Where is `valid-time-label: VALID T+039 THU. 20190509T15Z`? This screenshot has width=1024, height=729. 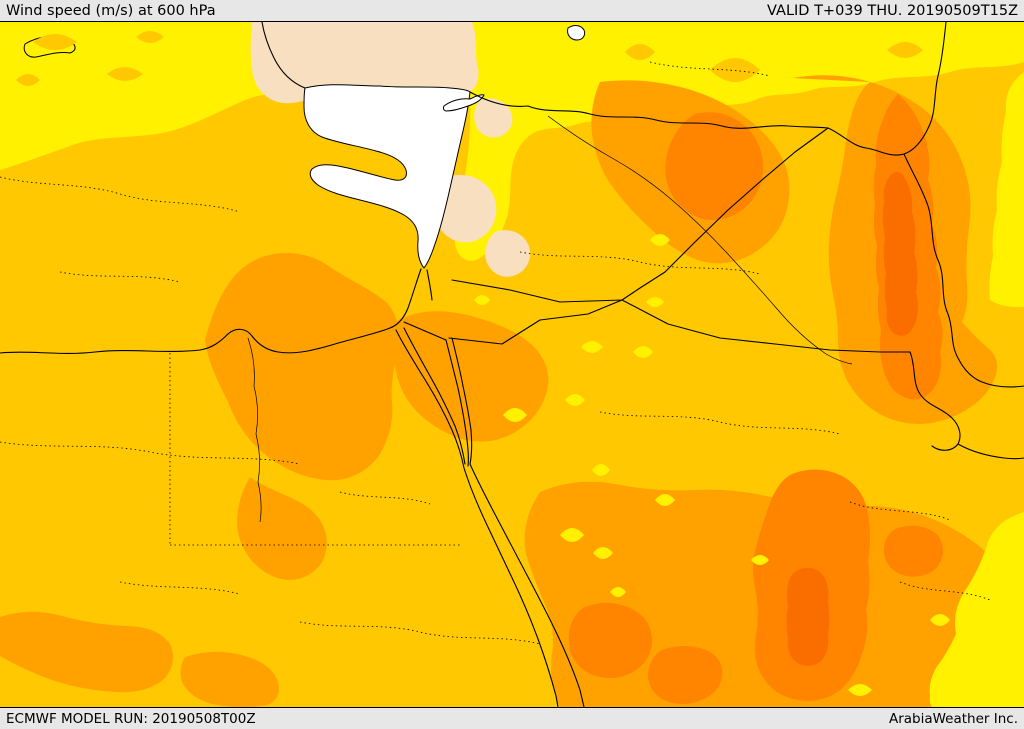
valid-time-label: VALID T+039 THU. 20190509T15Z is located at coordinates (892, 10).